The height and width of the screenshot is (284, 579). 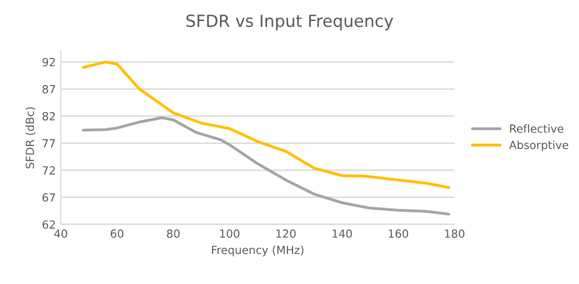 I want to click on chart-title: SFDR vs Input Frequency, so click(x=290, y=22).